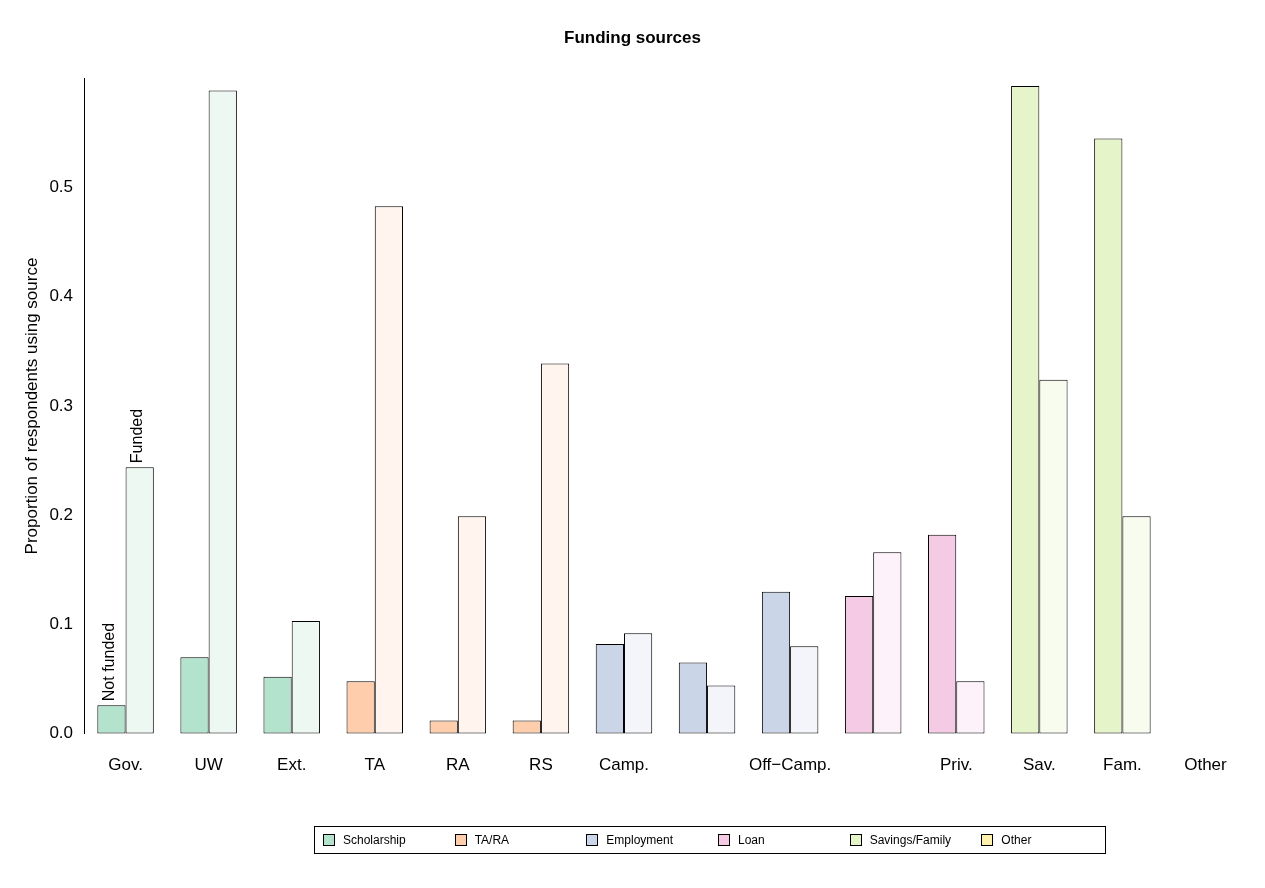 This screenshot has height=888, width=1265. Describe the element at coordinates (1016, 840) in the screenshot. I see `text: Other` at that location.